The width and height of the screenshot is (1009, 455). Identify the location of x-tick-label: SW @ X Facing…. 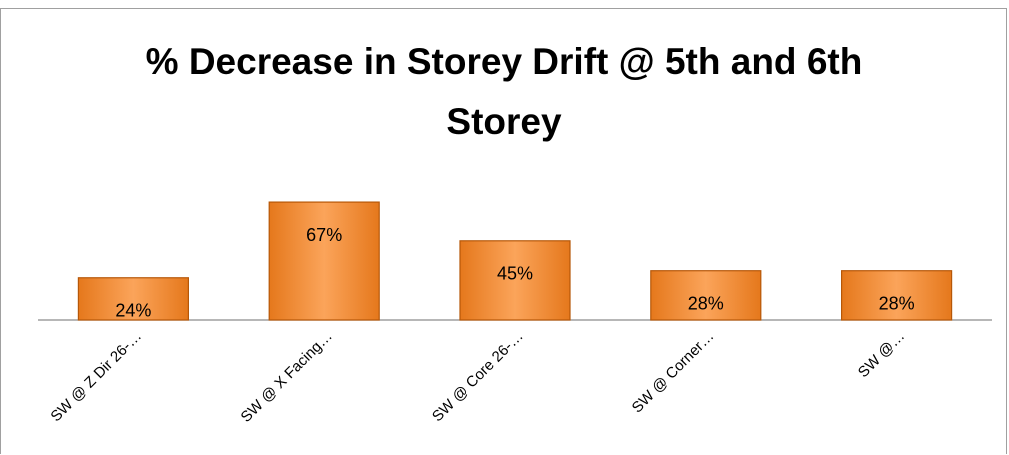
(287, 377).